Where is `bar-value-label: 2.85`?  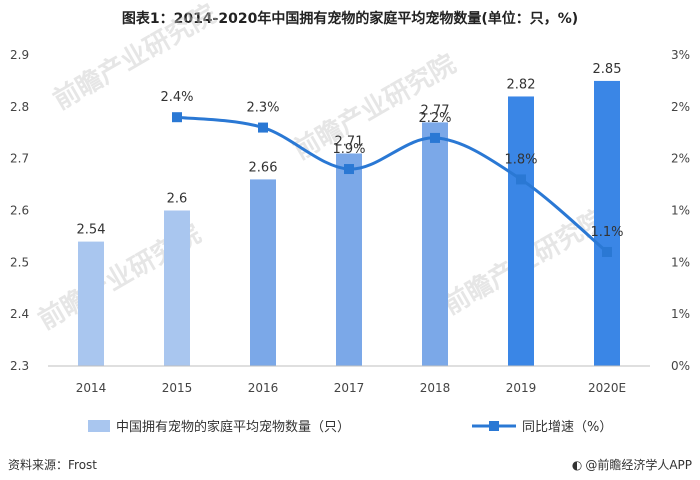
bar-value-label: 2.85 is located at coordinates (607, 69).